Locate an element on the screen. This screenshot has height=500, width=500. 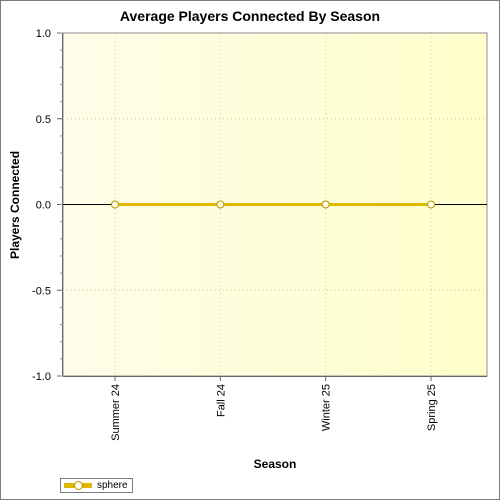
y-axis: 1.0 0.5 0.0 -0.5 -1.0 is located at coordinates (47, 205).